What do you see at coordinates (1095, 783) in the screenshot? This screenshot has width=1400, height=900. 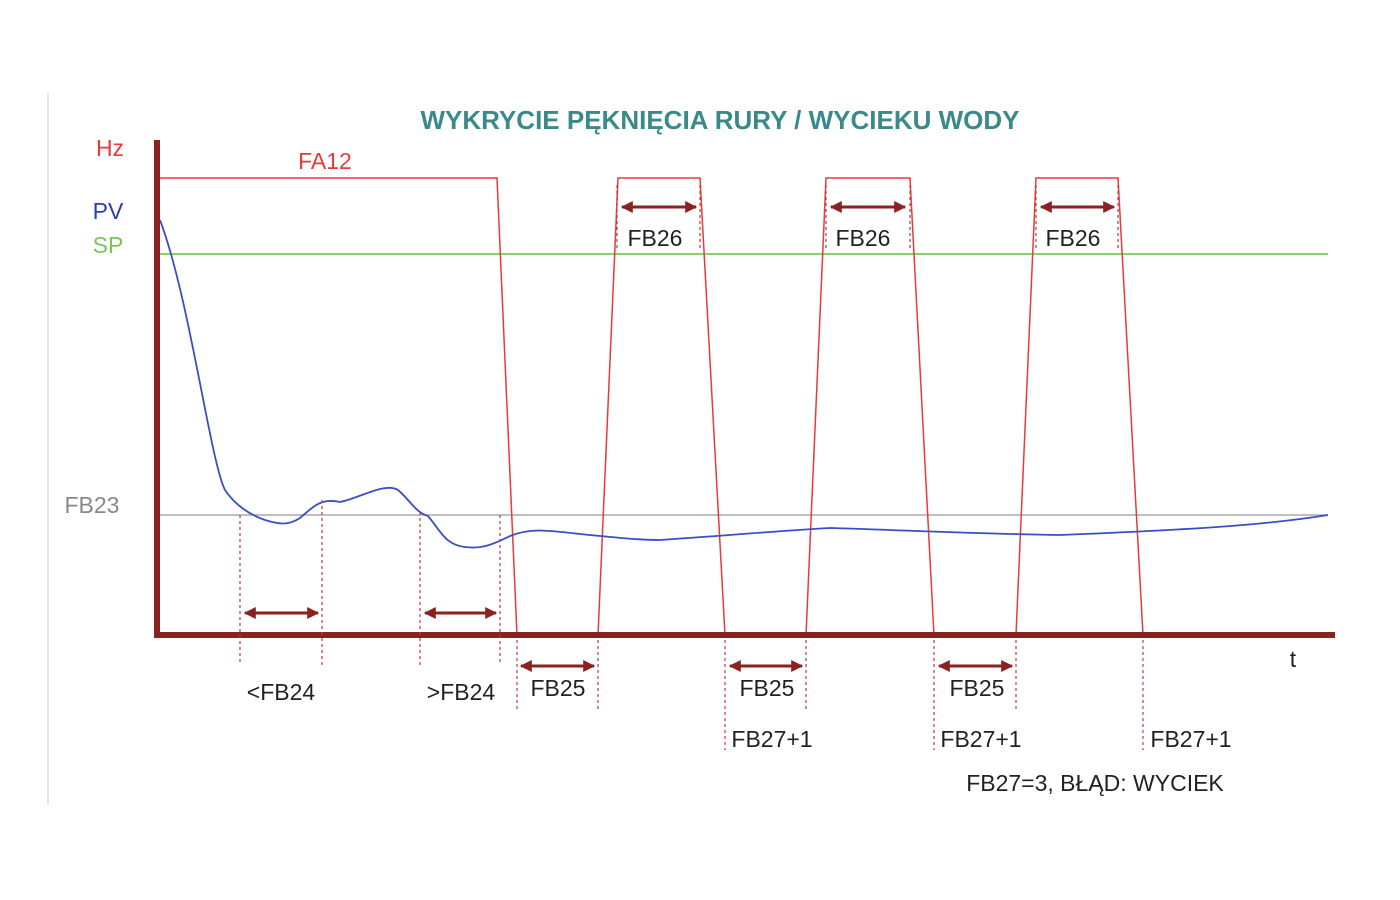 I see `error-label: FB27=3, BŁĄD: WYCIEK` at bounding box center [1095, 783].